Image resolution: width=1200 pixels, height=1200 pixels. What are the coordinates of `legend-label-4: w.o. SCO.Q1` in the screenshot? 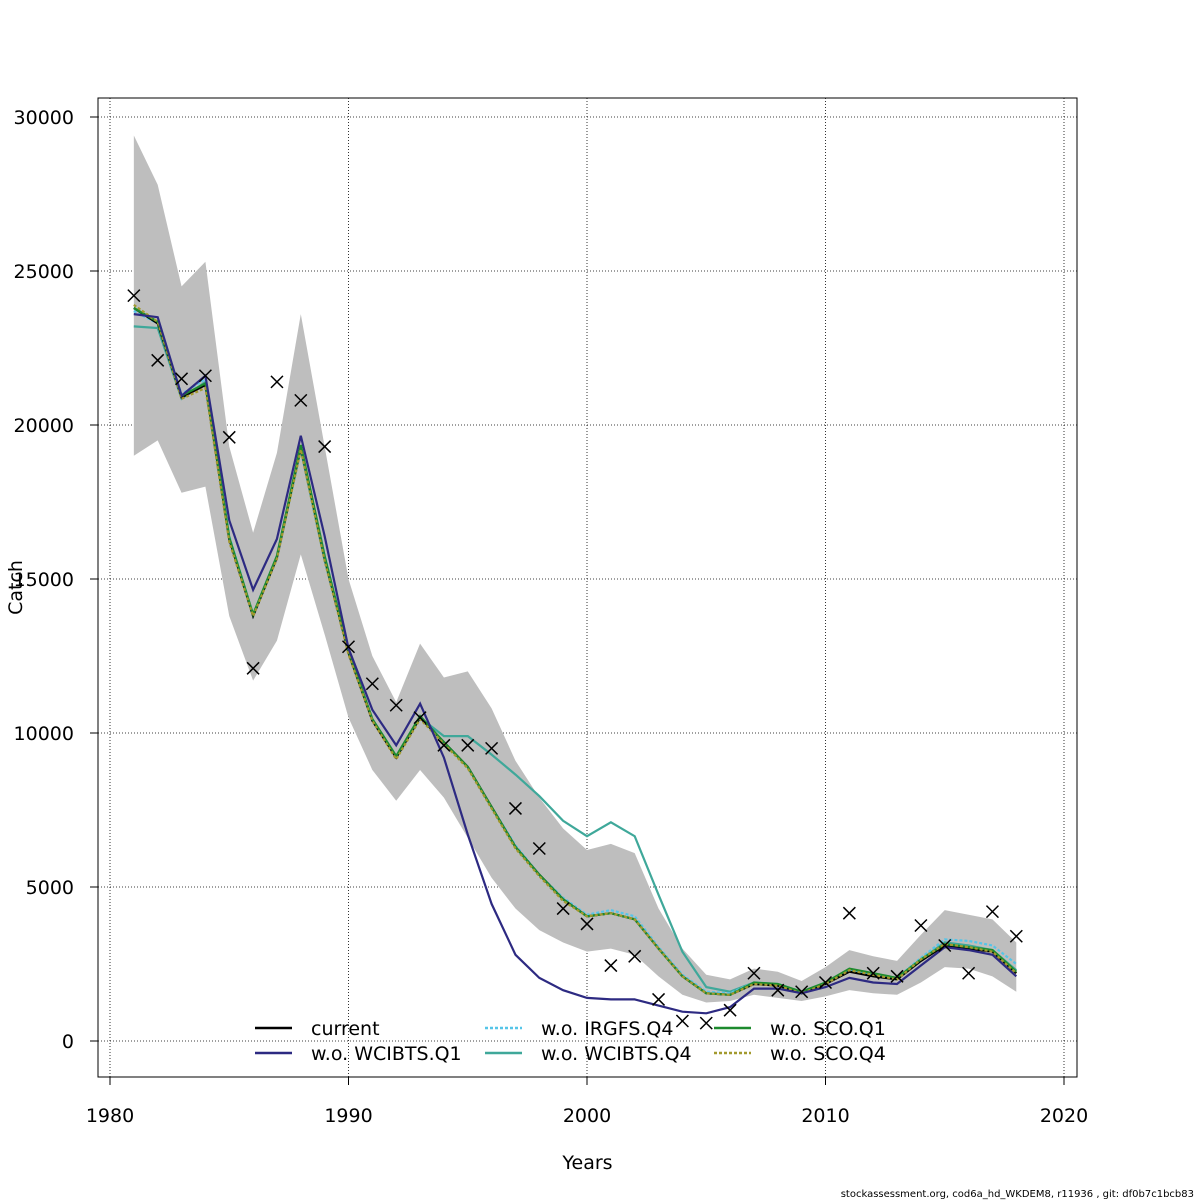 It's located at (828, 1029).